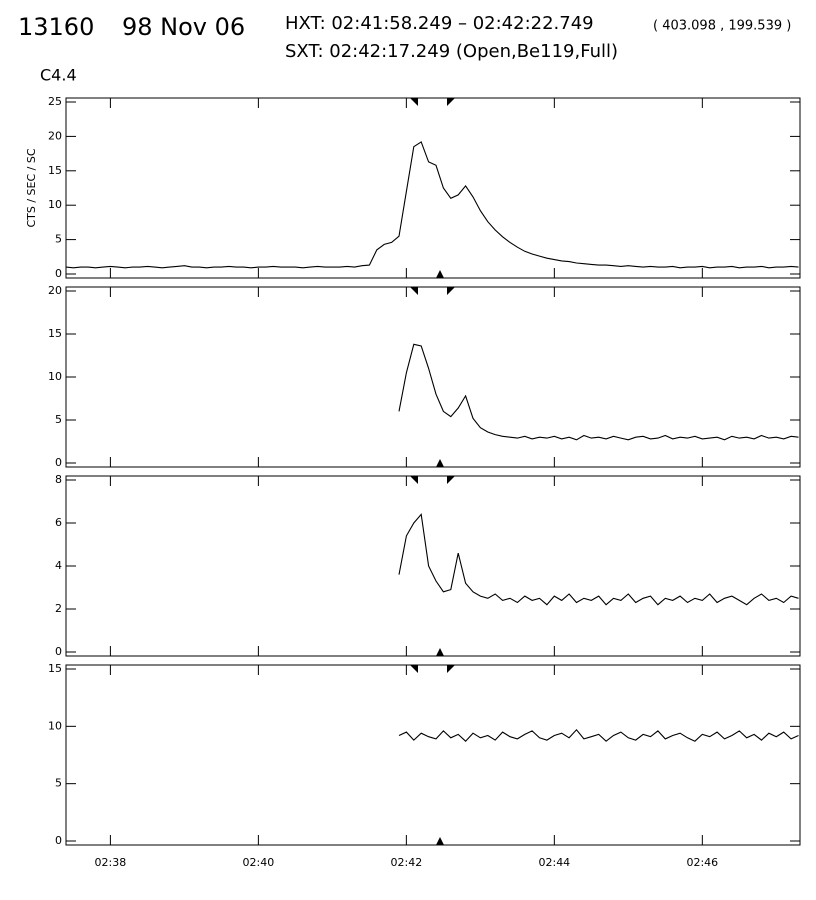 The height and width of the screenshot is (900, 816). What do you see at coordinates (183, 27) in the screenshot?
I see `date: 98 Nov 06` at bounding box center [183, 27].